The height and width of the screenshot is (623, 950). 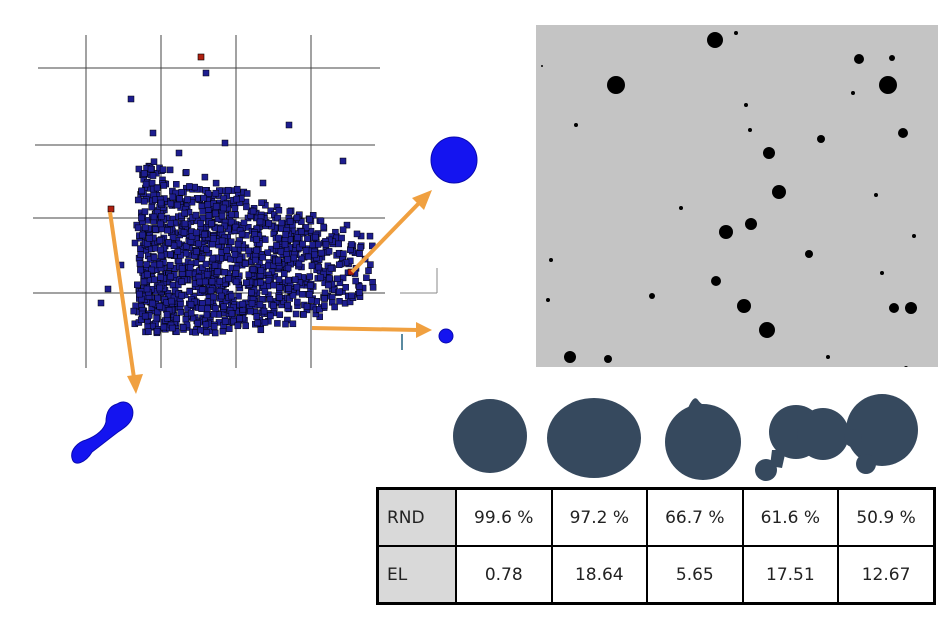 I want to click on row-label-rnd: RND, so click(x=416, y=517).